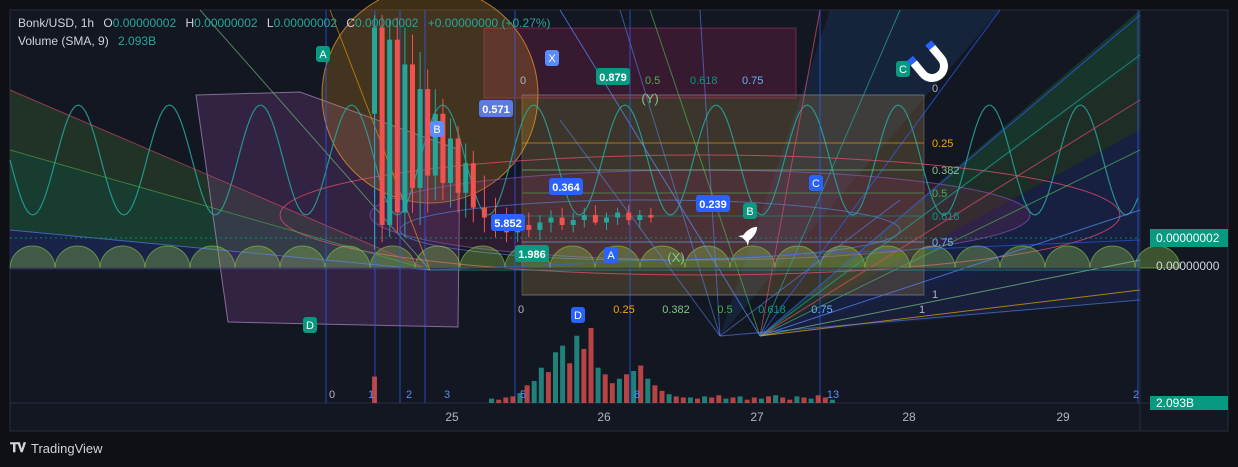  Describe the element at coordinates (1063, 417) in the screenshot. I see `x-tick-label: 29` at that location.